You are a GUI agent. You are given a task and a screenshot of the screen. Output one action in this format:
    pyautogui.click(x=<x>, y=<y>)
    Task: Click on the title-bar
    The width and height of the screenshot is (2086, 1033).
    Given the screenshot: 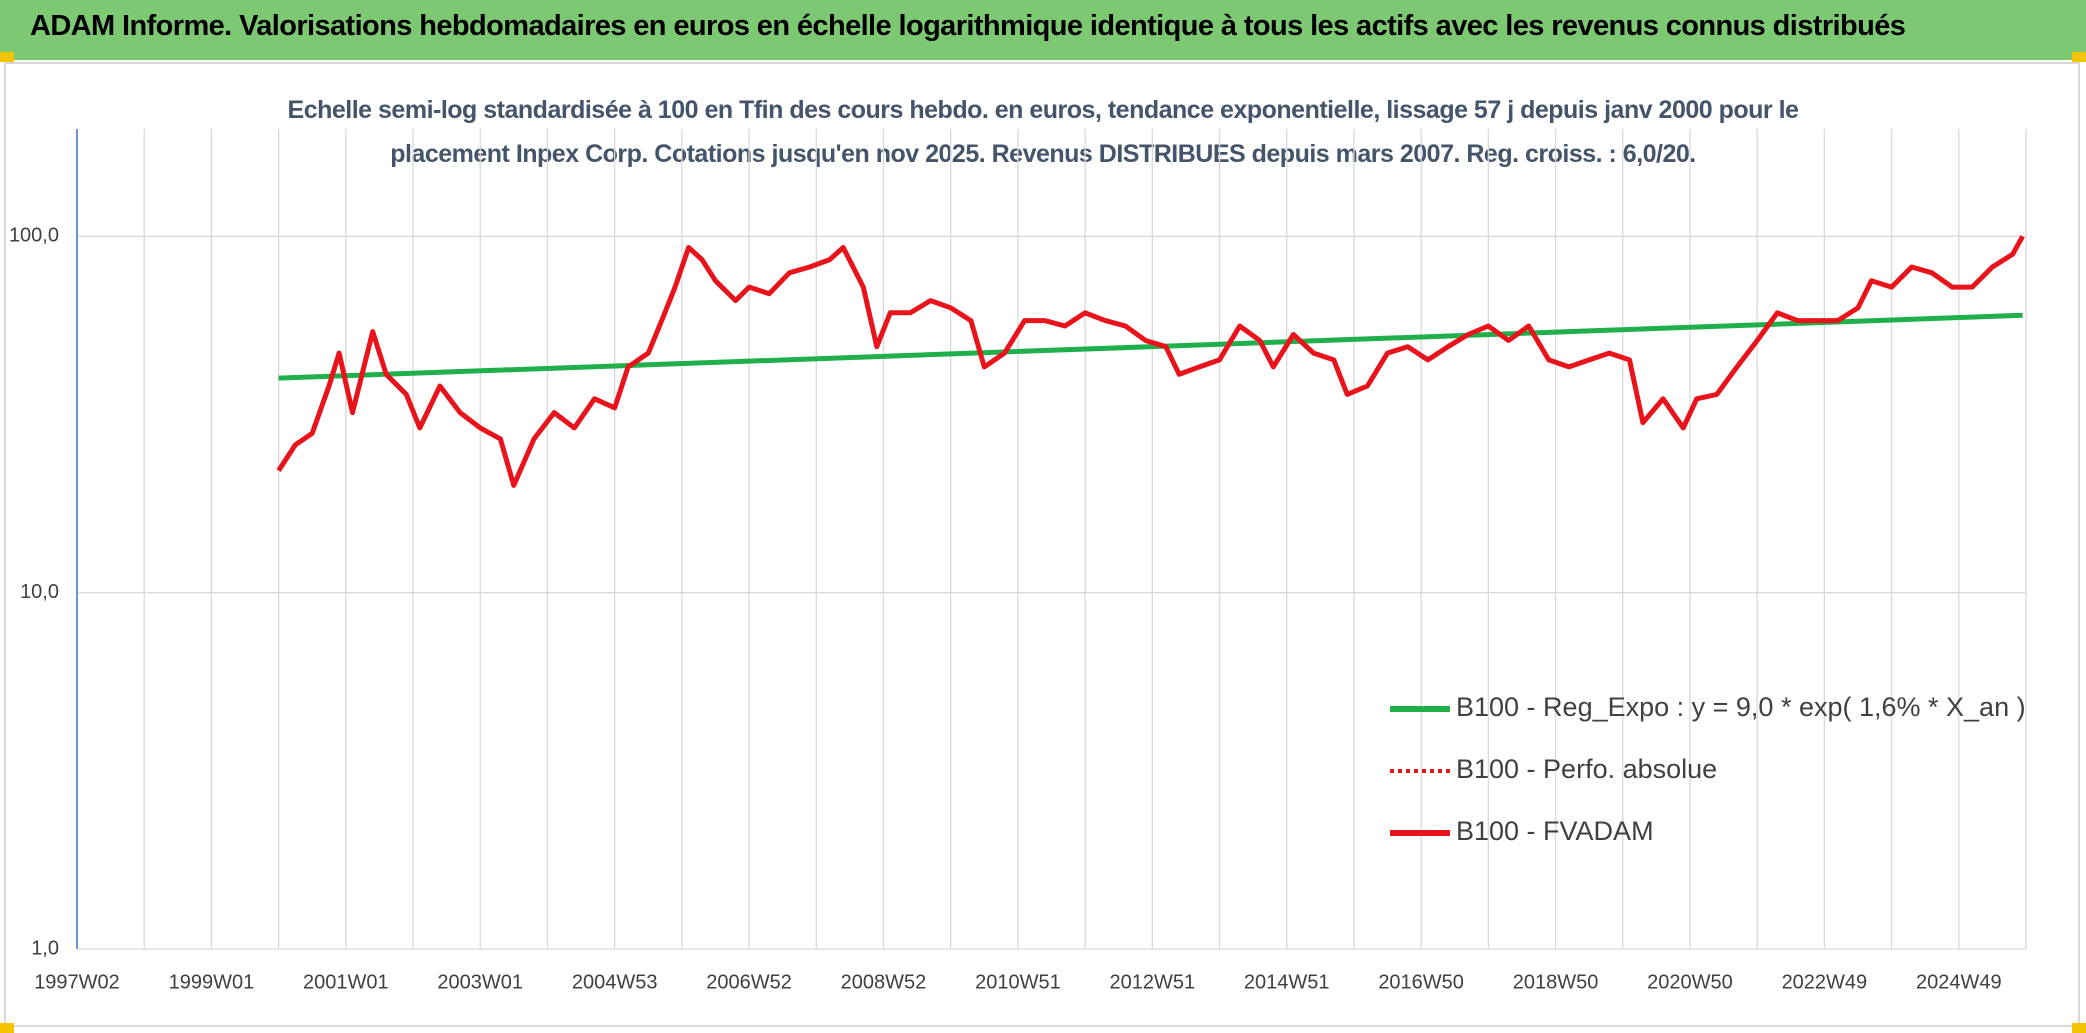 What is the action you would take?
    pyautogui.click(x=1043, y=30)
    